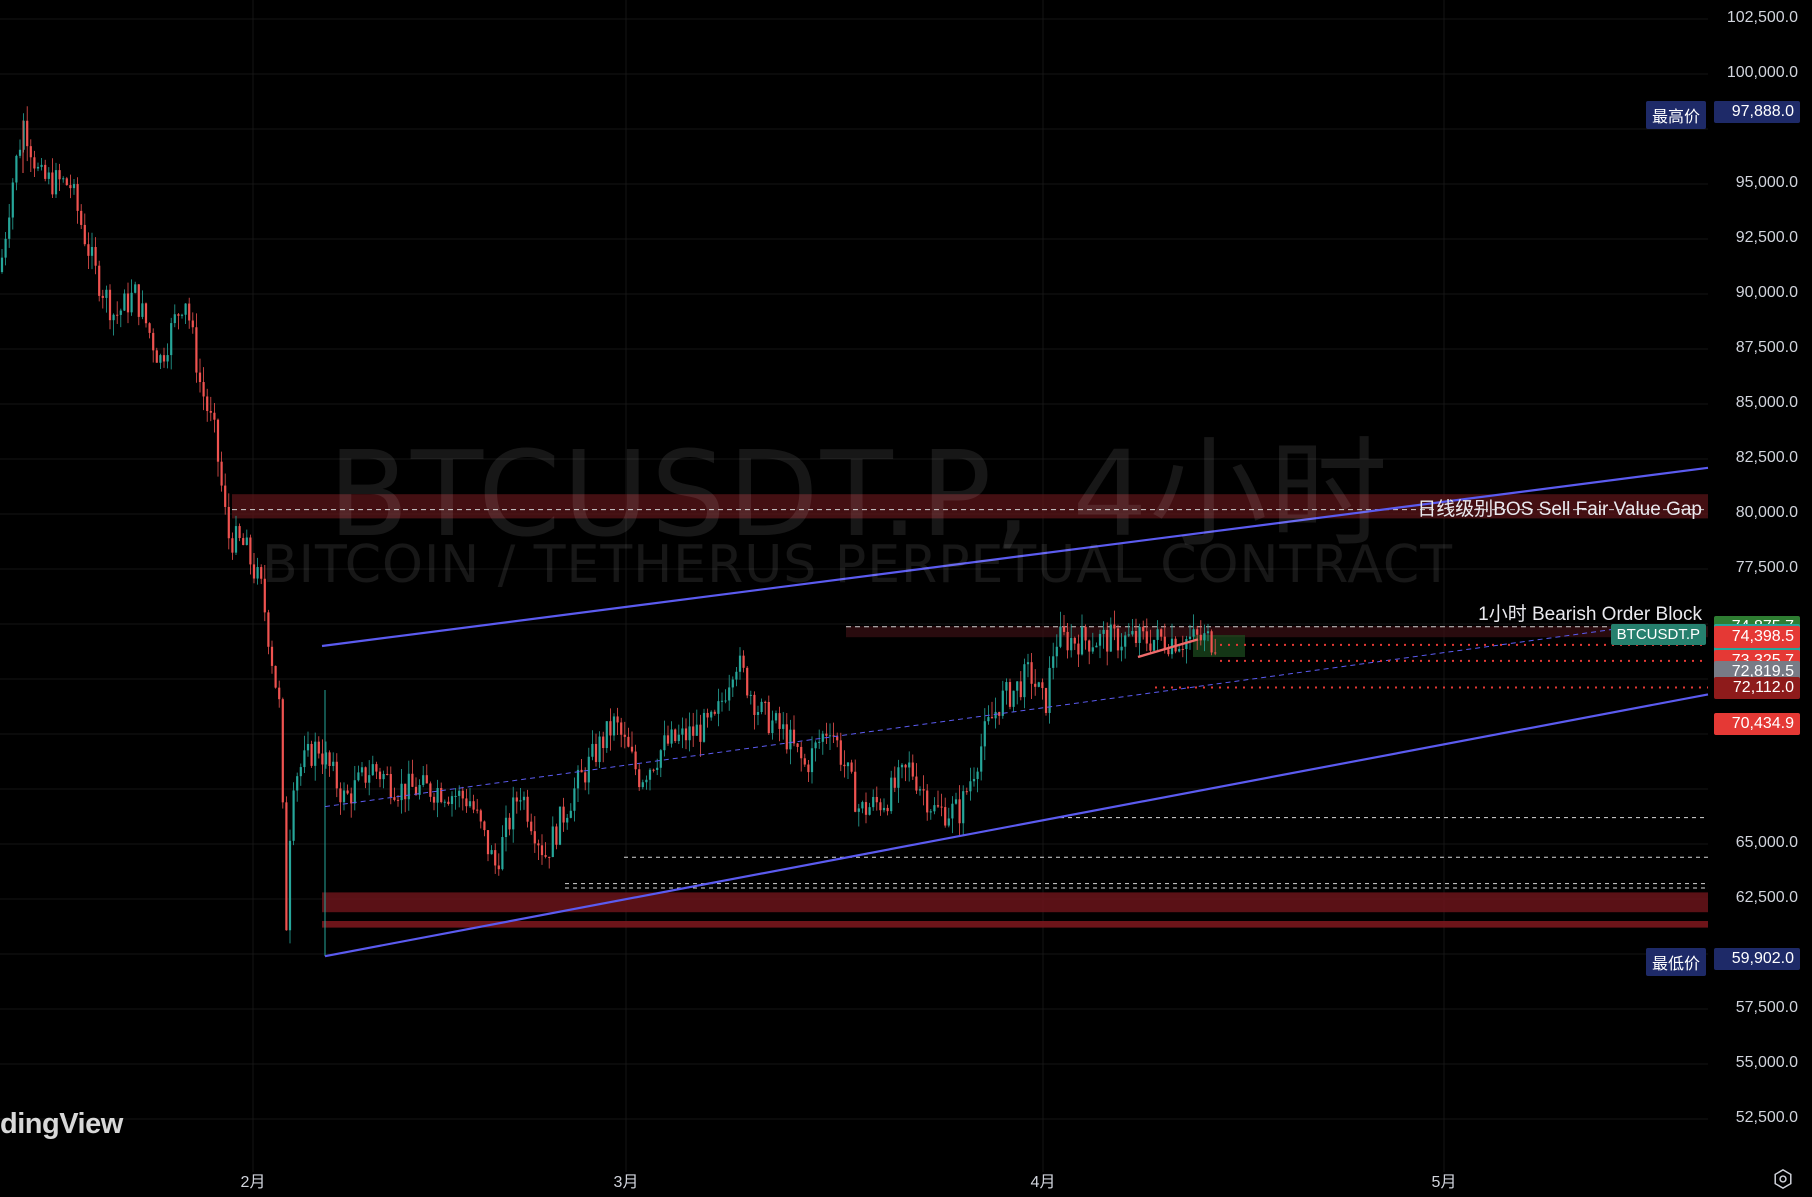 Image resolution: width=1812 pixels, height=1197 pixels. What do you see at coordinates (1766, 897) in the screenshot?
I see `price-tick-label: 62,500.0` at bounding box center [1766, 897].